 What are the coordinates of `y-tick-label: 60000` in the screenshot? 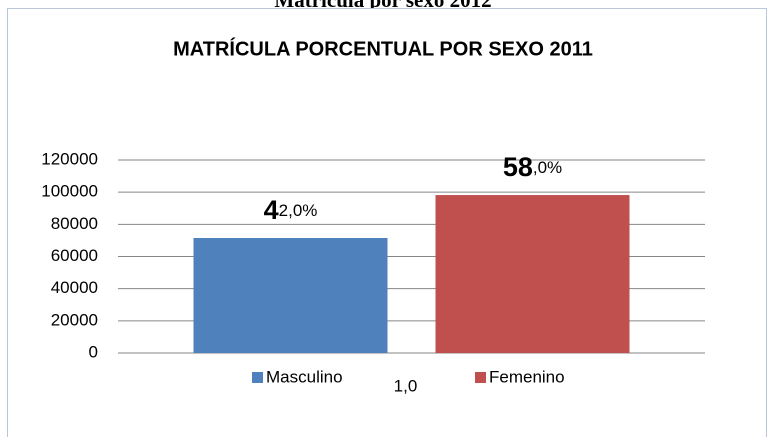 It's located at (74, 255).